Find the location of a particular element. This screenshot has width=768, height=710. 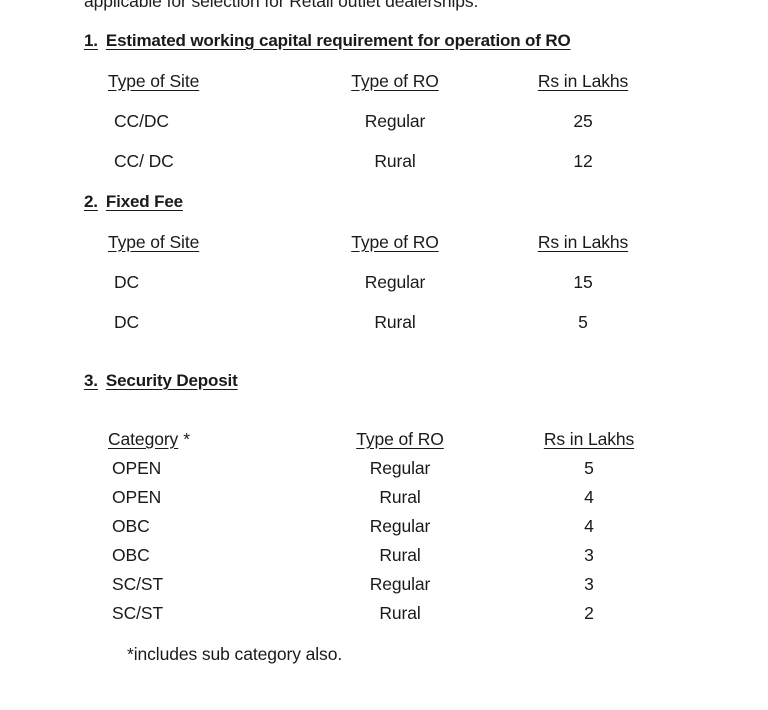

cell-rs-in-lakhs: 15 is located at coordinates (583, 282).